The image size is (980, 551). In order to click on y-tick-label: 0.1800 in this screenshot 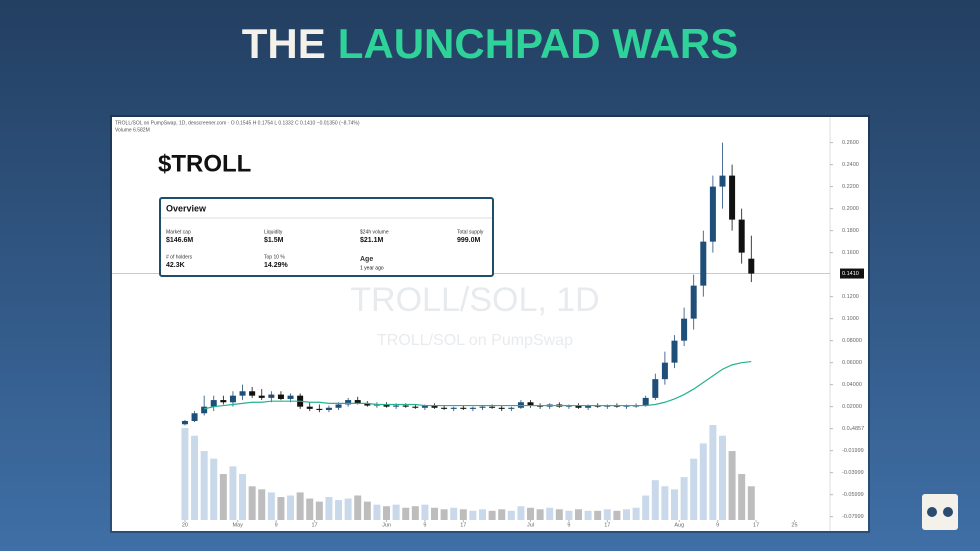, I will do `click(850, 231)`.